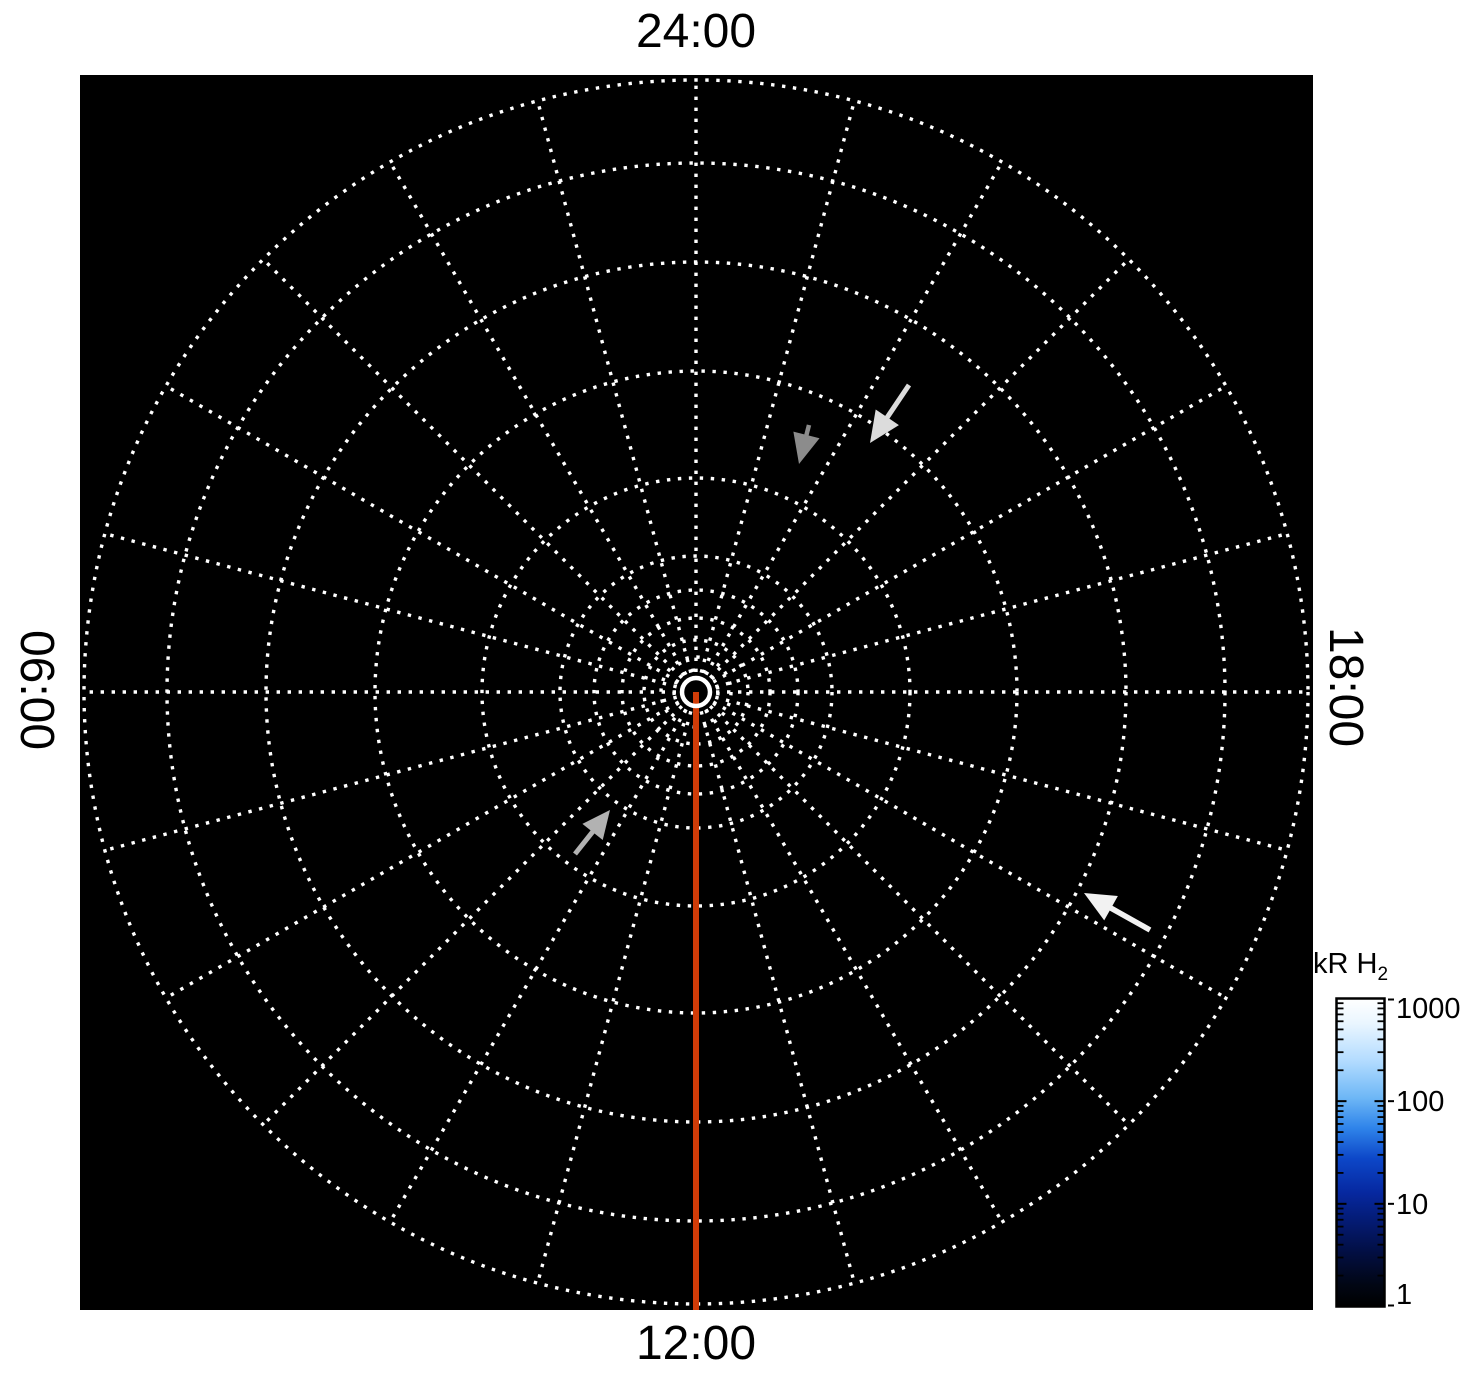 The width and height of the screenshot is (1480, 1384). I want to click on center-ring, so click(696, 692).